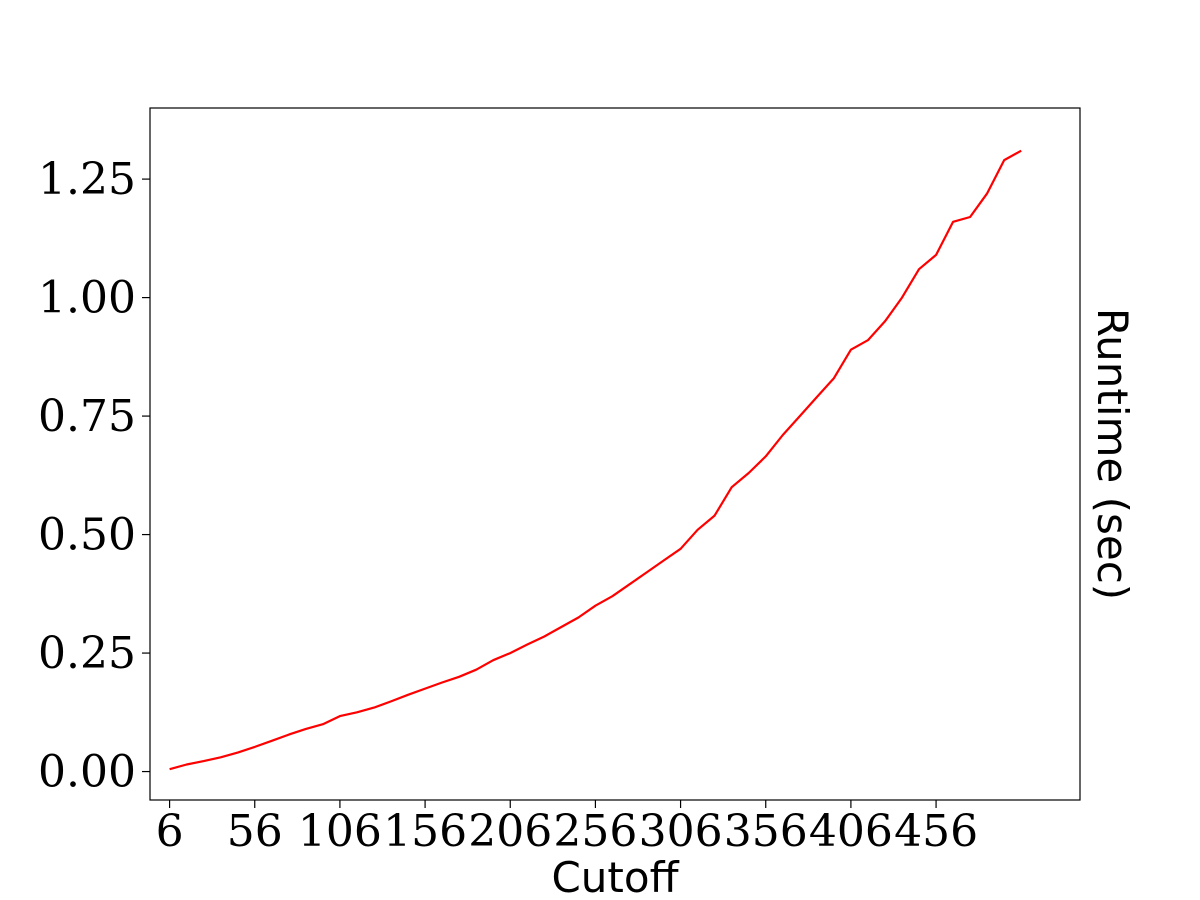 This screenshot has height=900, width=1200. Describe the element at coordinates (425, 831) in the screenshot. I see `x-tick-label: 156` at that location.